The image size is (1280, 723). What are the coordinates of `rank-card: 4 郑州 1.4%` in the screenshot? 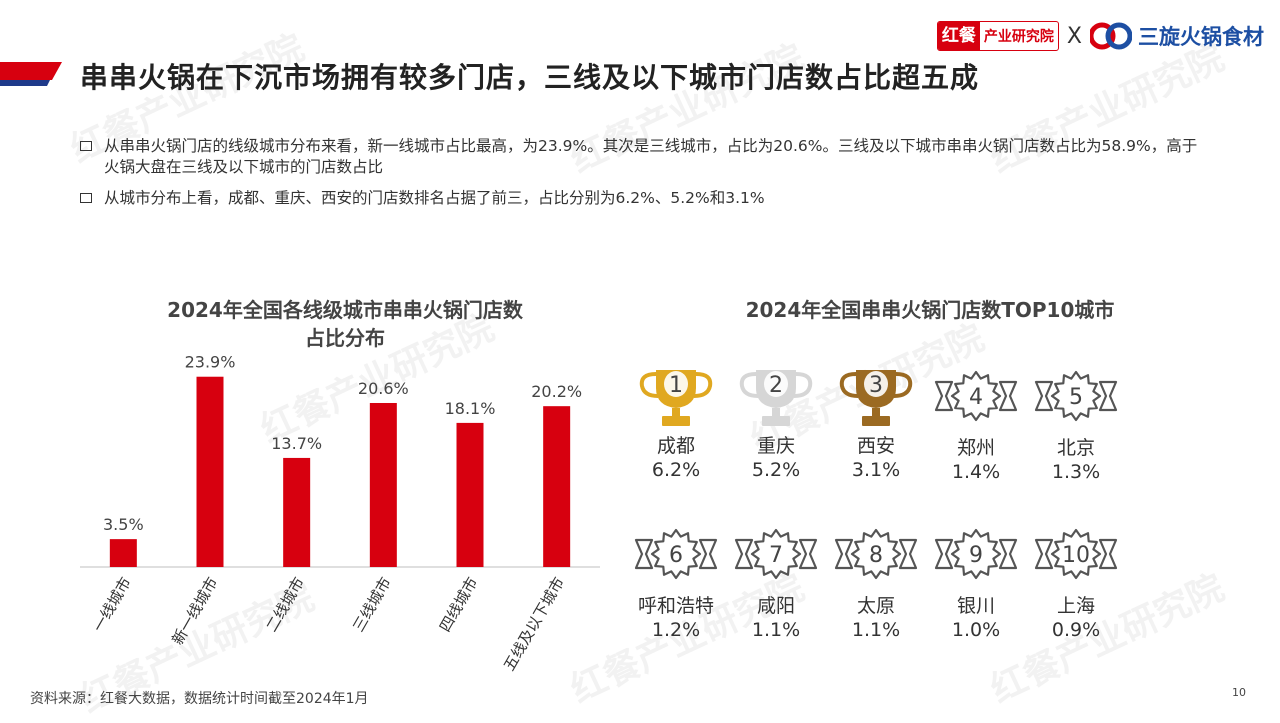 It's located at (976, 426).